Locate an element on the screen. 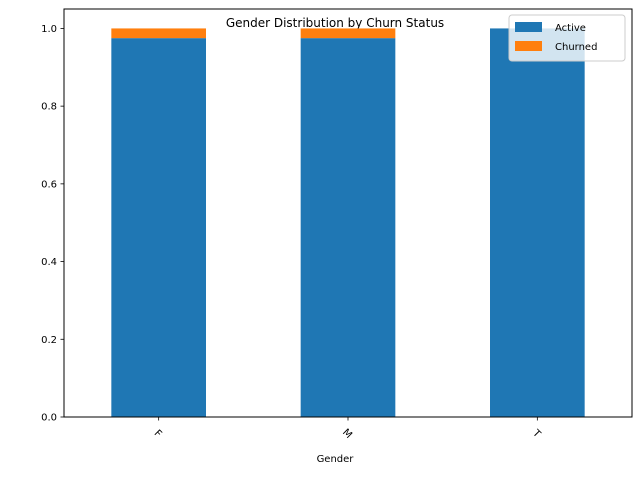 Image resolution: width=640 pixels, height=480 pixels. legend-label-active: Active is located at coordinates (570, 28).